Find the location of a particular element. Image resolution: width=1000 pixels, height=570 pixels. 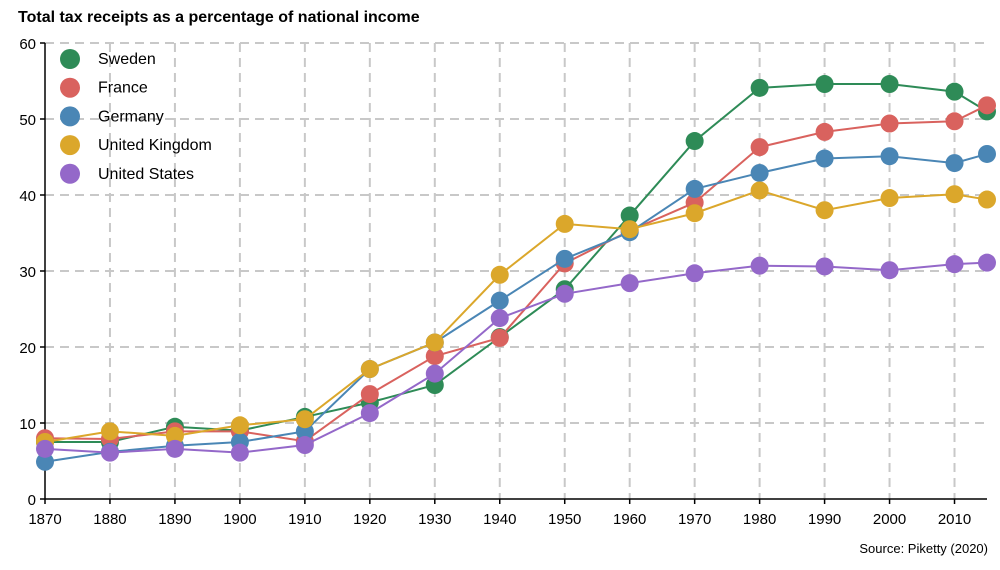

x-tick-label: 1880 is located at coordinates (109, 519).